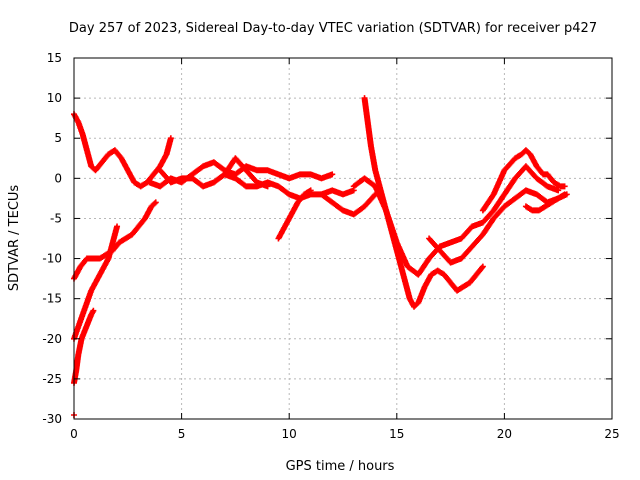  Describe the element at coordinates (74, 434) in the screenshot. I see `x-tick-label: 0` at that location.